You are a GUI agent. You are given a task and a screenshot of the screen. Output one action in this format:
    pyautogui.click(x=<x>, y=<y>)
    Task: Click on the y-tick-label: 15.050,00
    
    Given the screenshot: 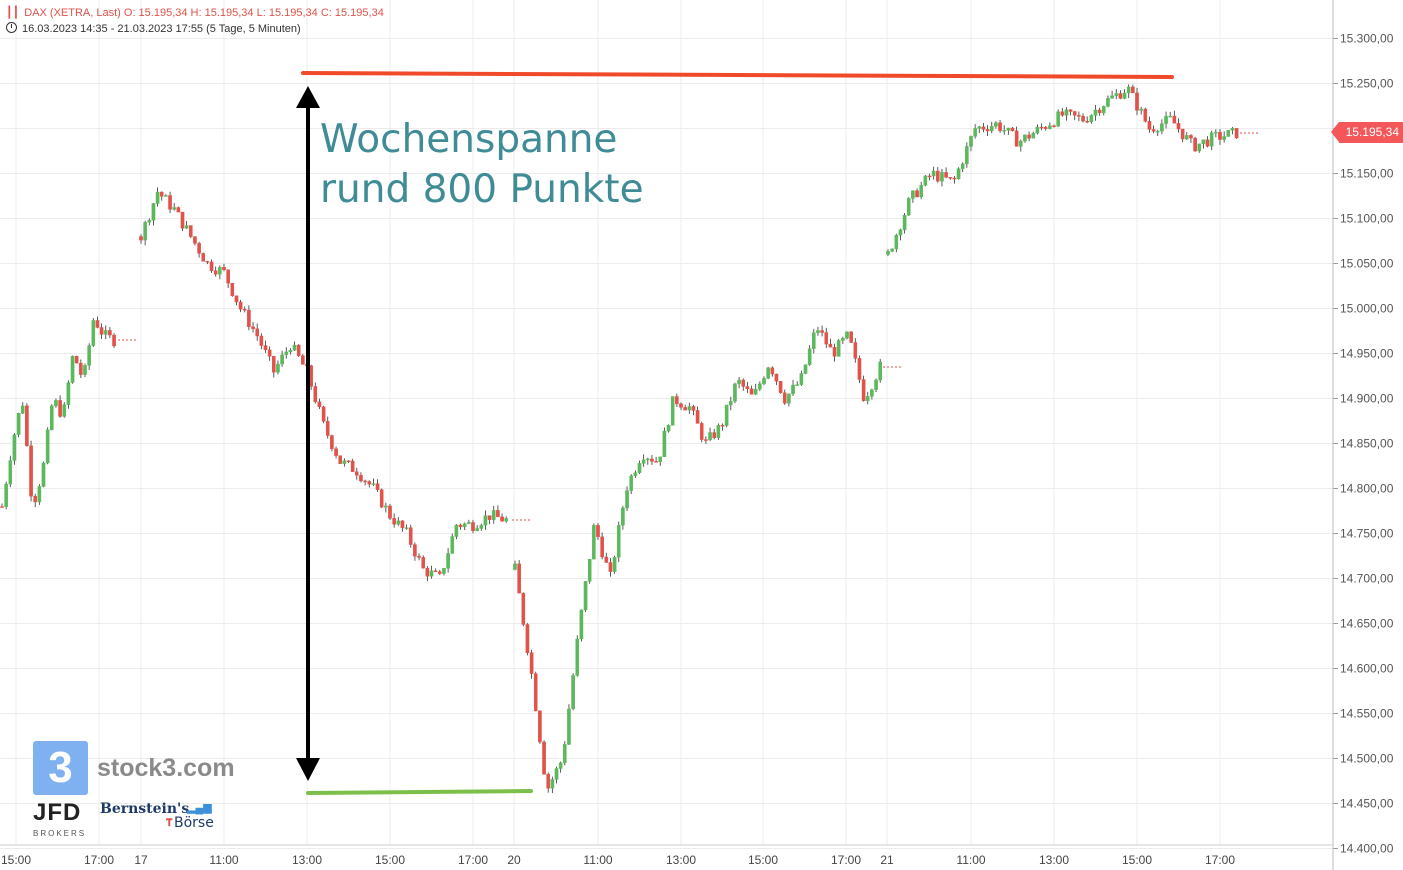 What is the action you would take?
    pyautogui.click(x=1367, y=264)
    